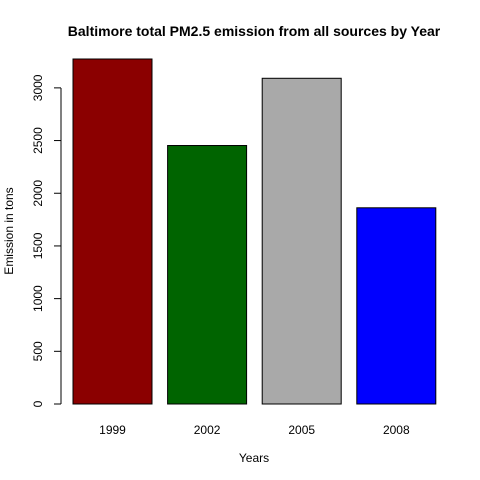  What do you see at coordinates (38, 298) in the screenshot?
I see `y-tick-label: 1000` at bounding box center [38, 298].